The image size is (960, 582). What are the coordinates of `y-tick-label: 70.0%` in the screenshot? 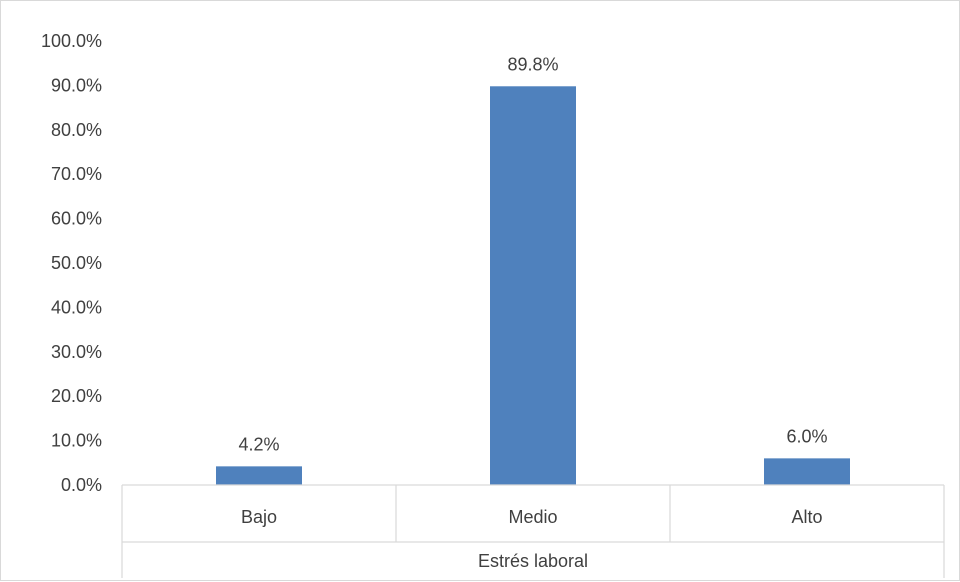 It's located at (76, 174).